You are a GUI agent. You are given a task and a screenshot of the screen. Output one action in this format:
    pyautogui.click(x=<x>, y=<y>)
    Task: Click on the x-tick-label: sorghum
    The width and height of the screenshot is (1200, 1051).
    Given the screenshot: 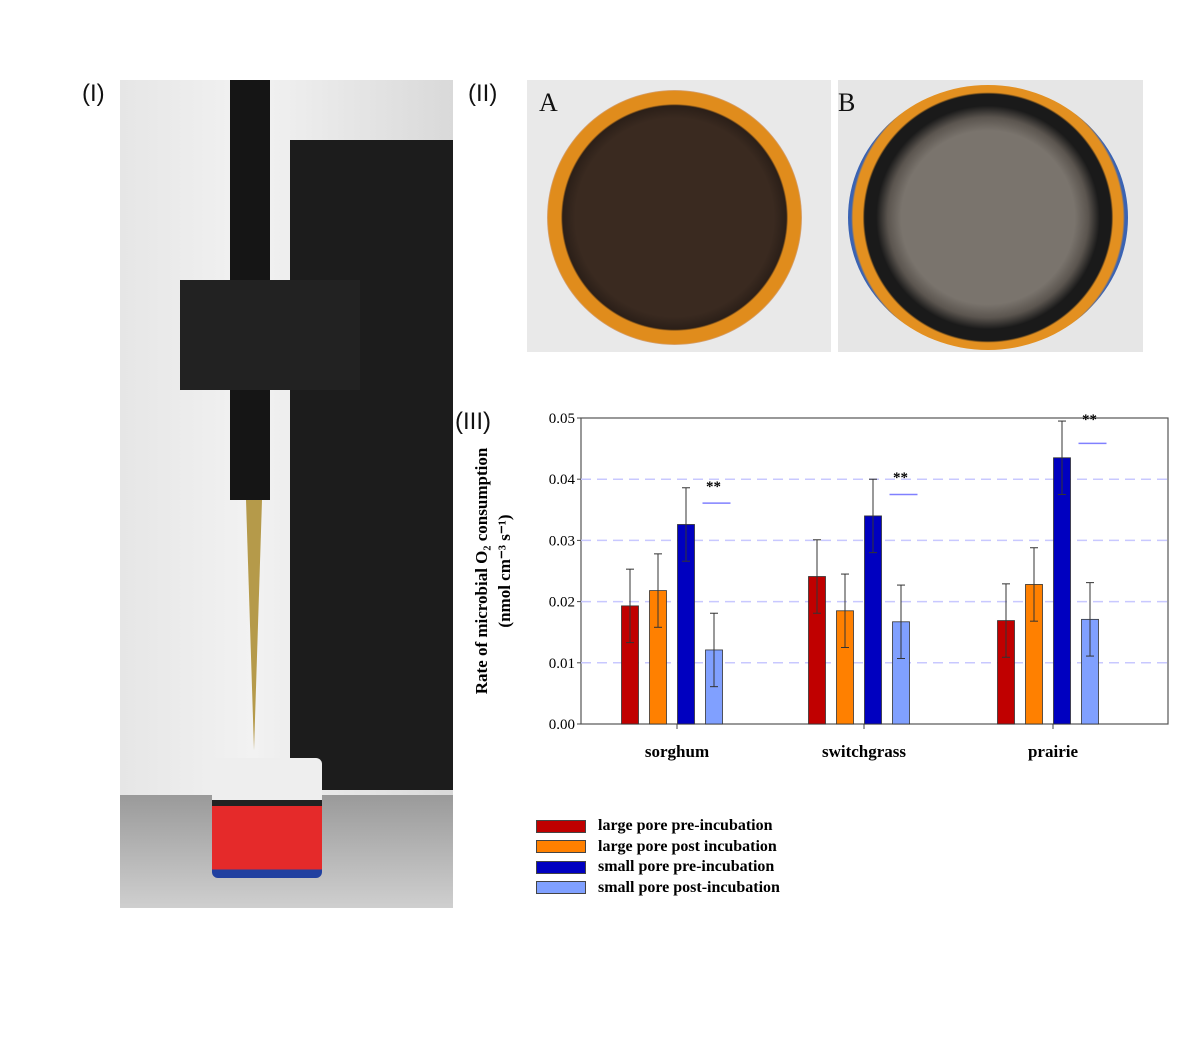 What is the action you would take?
    pyautogui.click(x=677, y=751)
    